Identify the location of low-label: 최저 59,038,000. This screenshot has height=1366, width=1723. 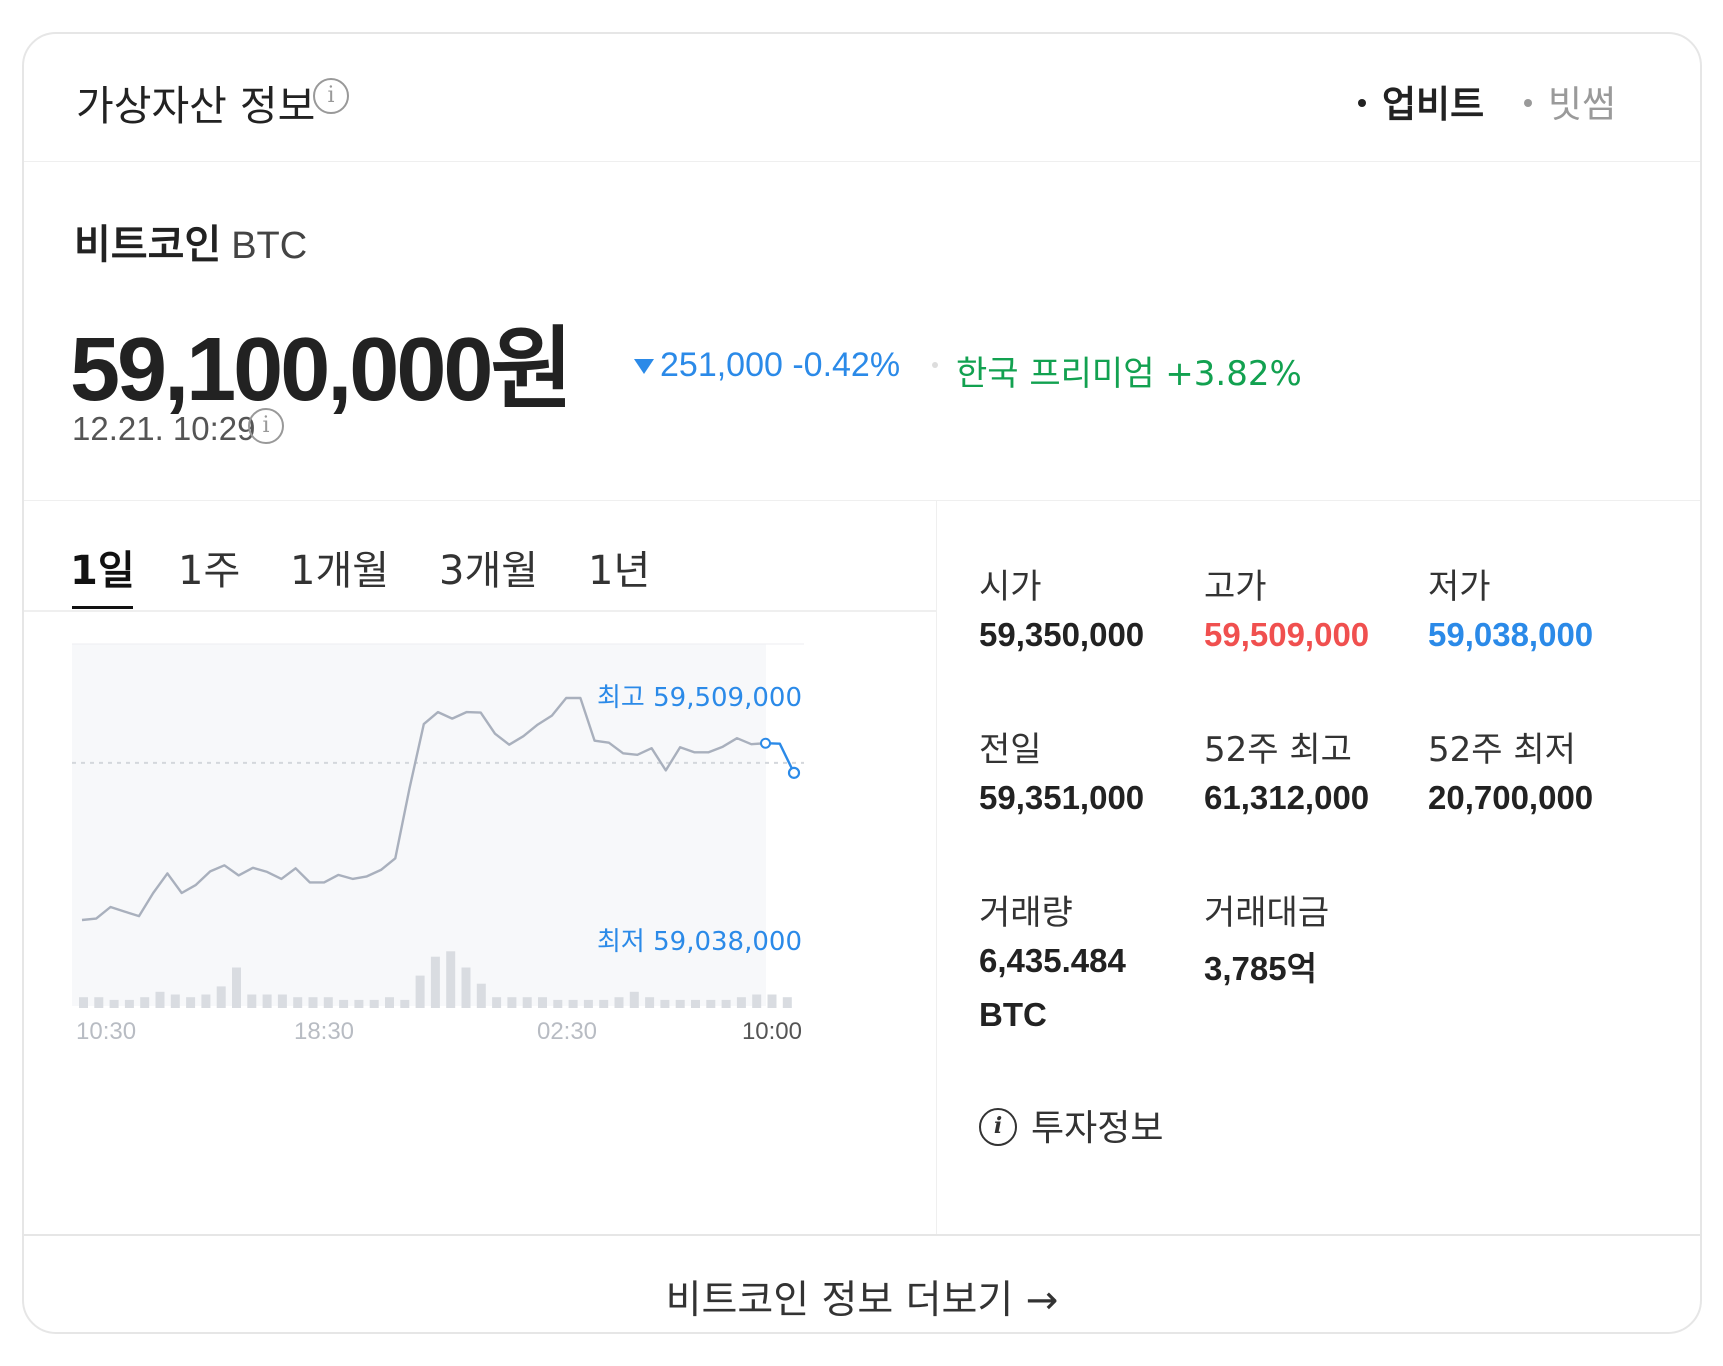
(699, 942).